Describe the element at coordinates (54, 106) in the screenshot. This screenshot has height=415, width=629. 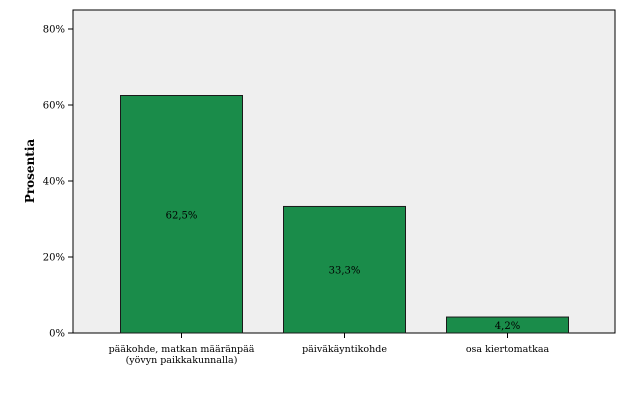
I see `y-tick-label: 60%` at that location.